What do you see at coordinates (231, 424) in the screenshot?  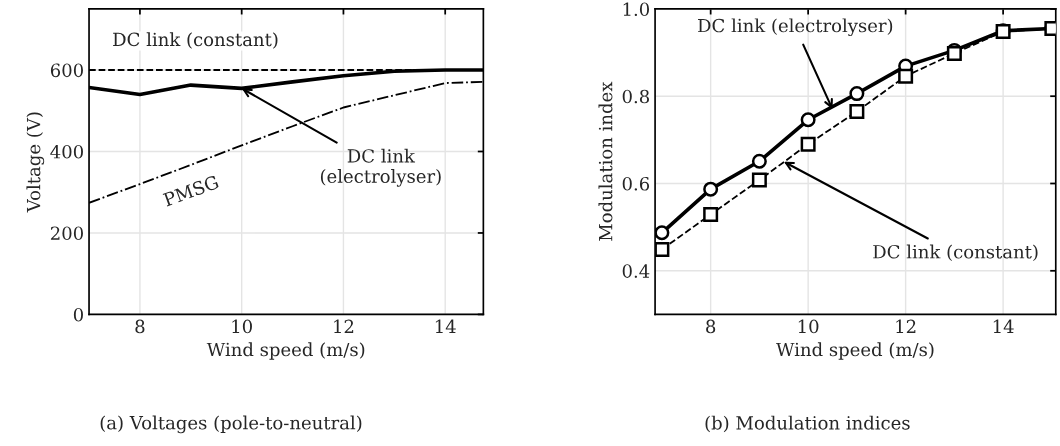 I see `text: (a) Voltages (pole-to-neutral)` at bounding box center [231, 424].